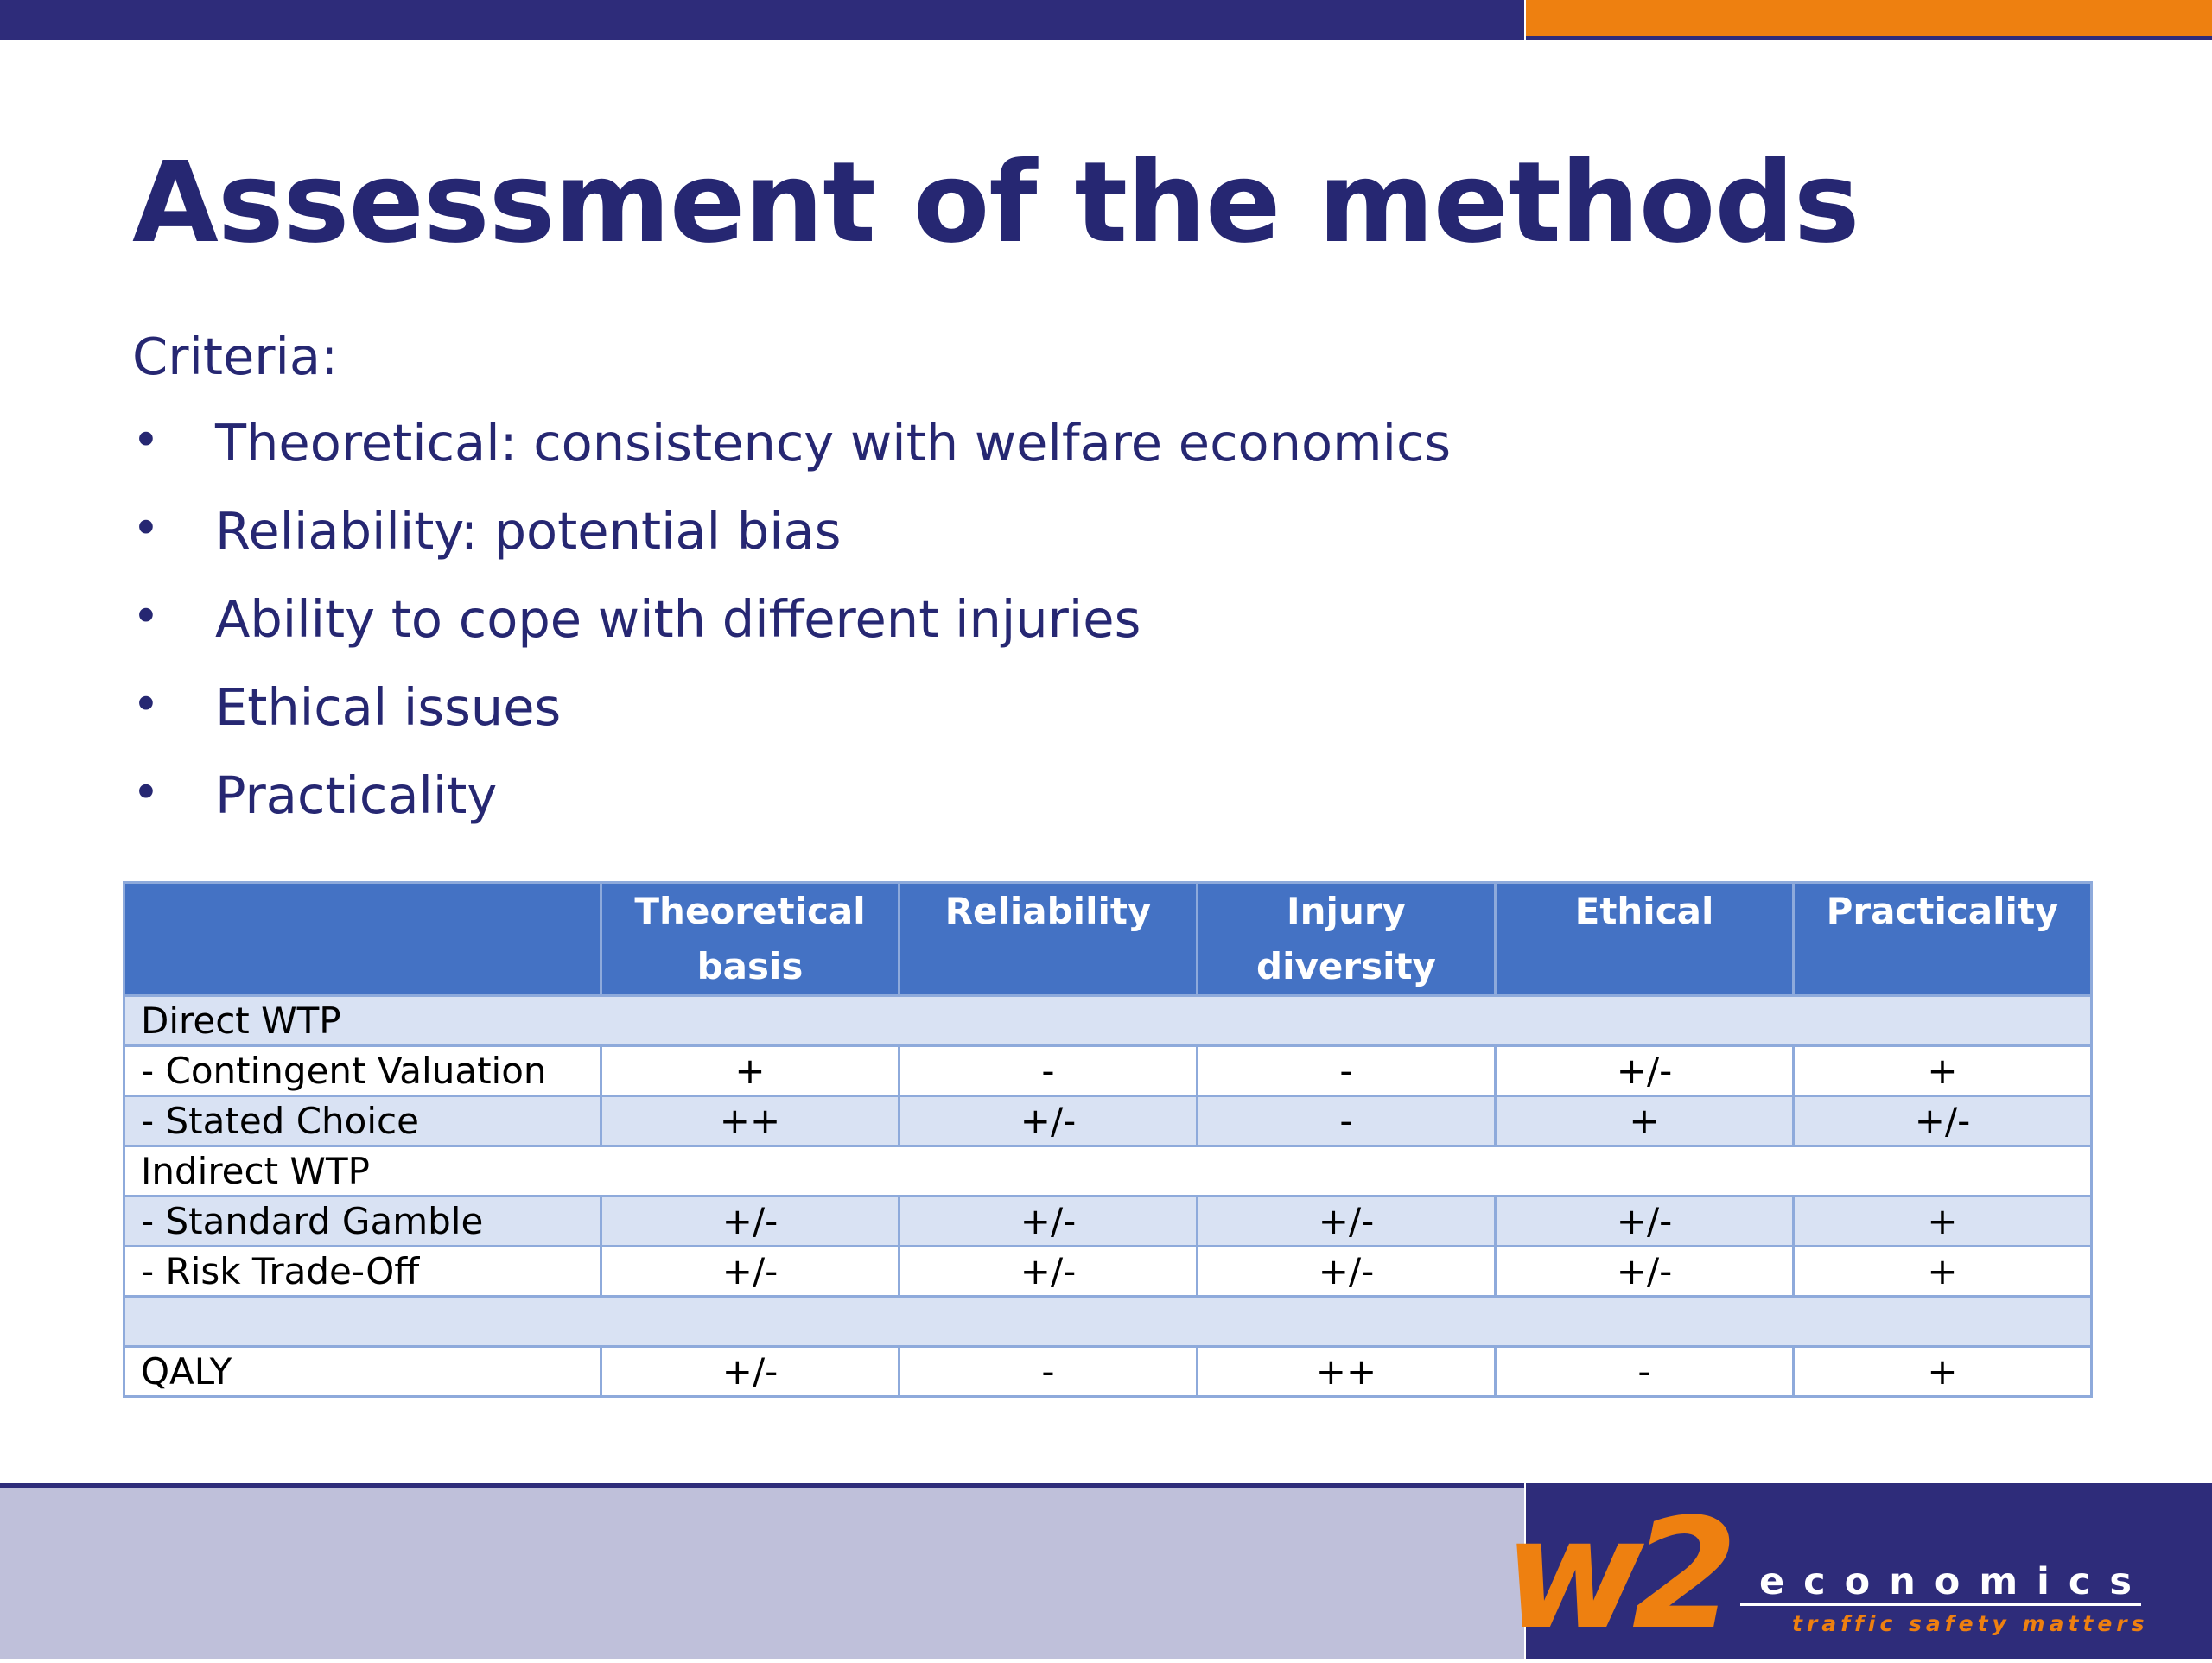 The image size is (2212, 1663). What do you see at coordinates (362, 1121) in the screenshot?
I see `row-label: - Stated Choice` at bounding box center [362, 1121].